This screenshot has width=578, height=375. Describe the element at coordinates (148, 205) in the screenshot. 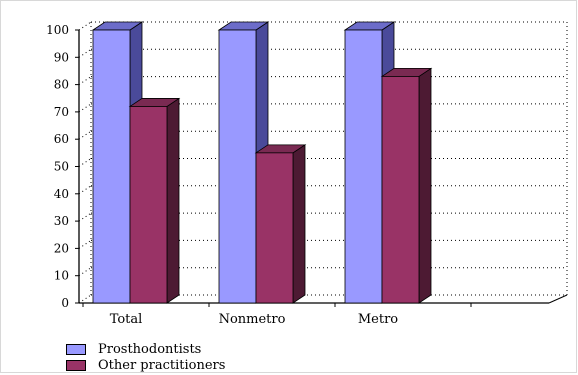

I see `bar-other-practitioners-total` at that location.